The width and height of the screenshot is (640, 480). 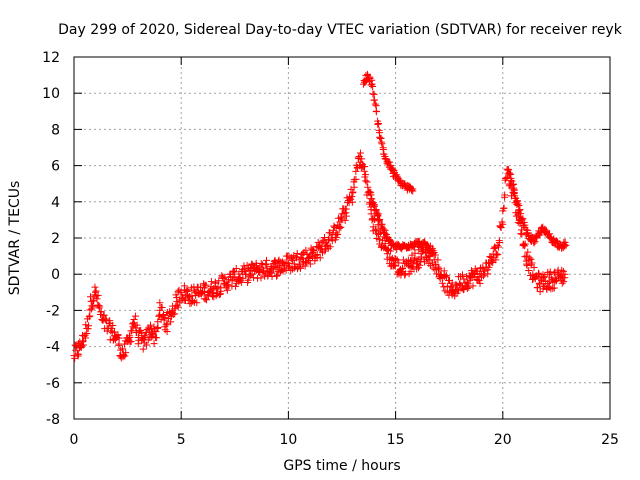 I want to click on x-tick-label: 25, so click(x=610, y=440).